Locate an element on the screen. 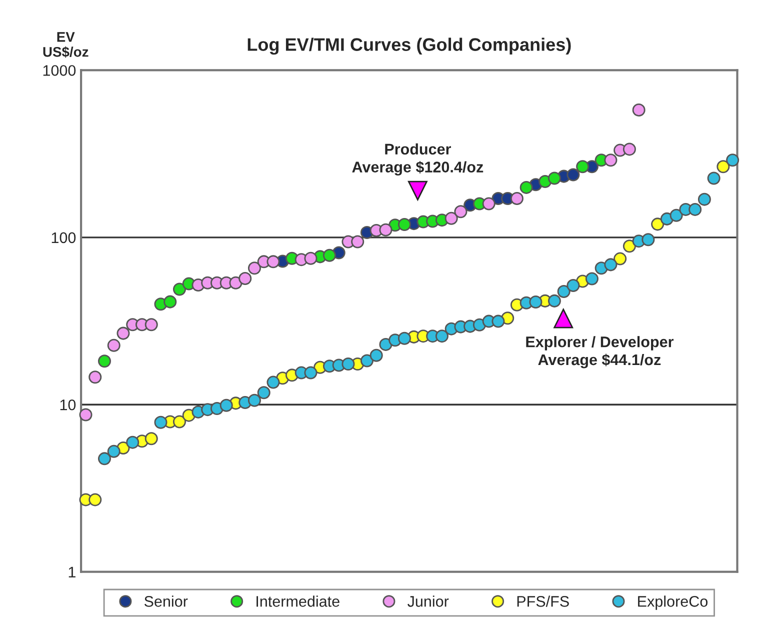 The height and width of the screenshot is (627, 772). y-tick-label: 1 is located at coordinates (72, 572).